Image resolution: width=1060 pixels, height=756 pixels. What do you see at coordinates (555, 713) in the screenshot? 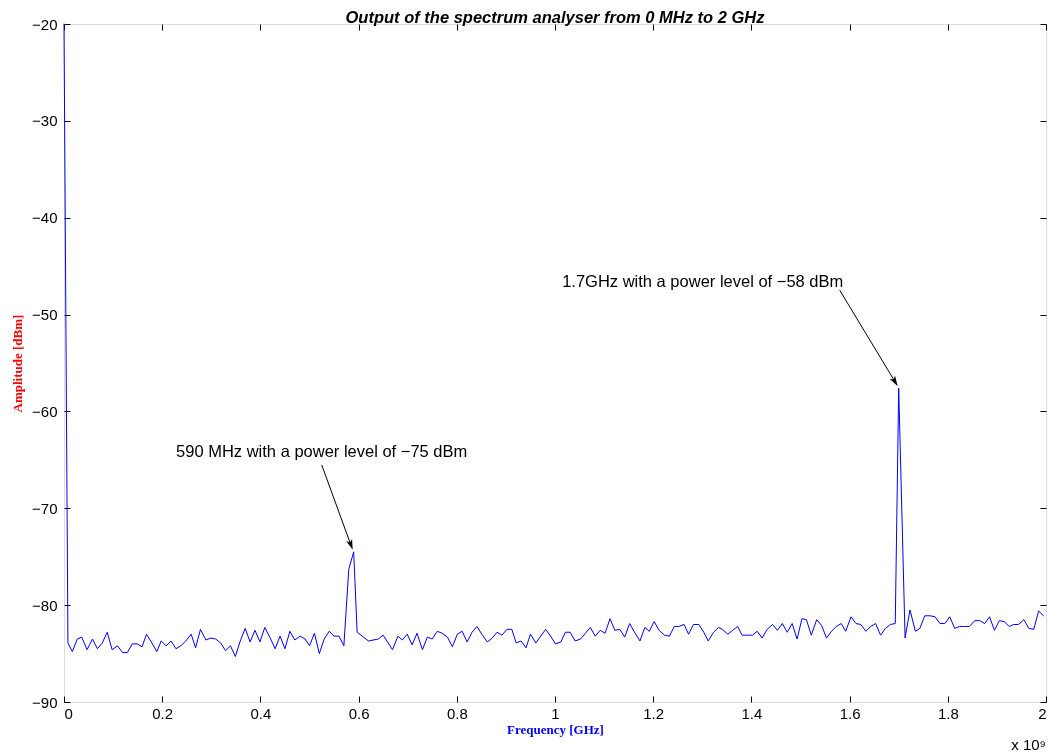
I see `x-tick-label: 1` at bounding box center [555, 713].